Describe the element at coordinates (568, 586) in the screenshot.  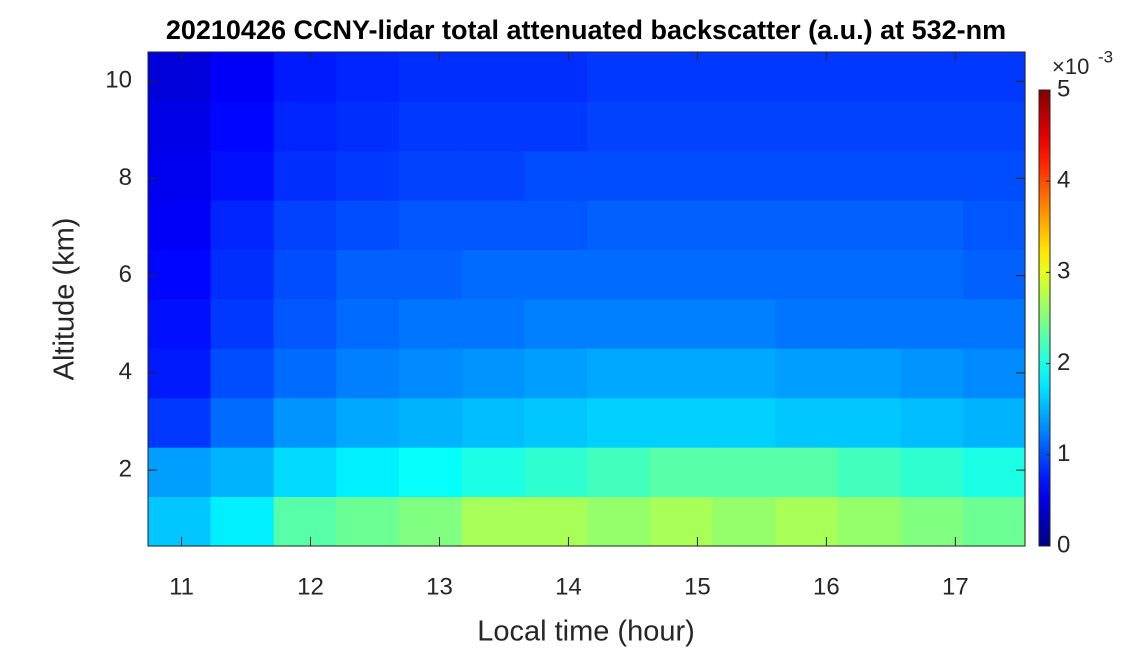
I see `x-tick-label: 14` at that location.